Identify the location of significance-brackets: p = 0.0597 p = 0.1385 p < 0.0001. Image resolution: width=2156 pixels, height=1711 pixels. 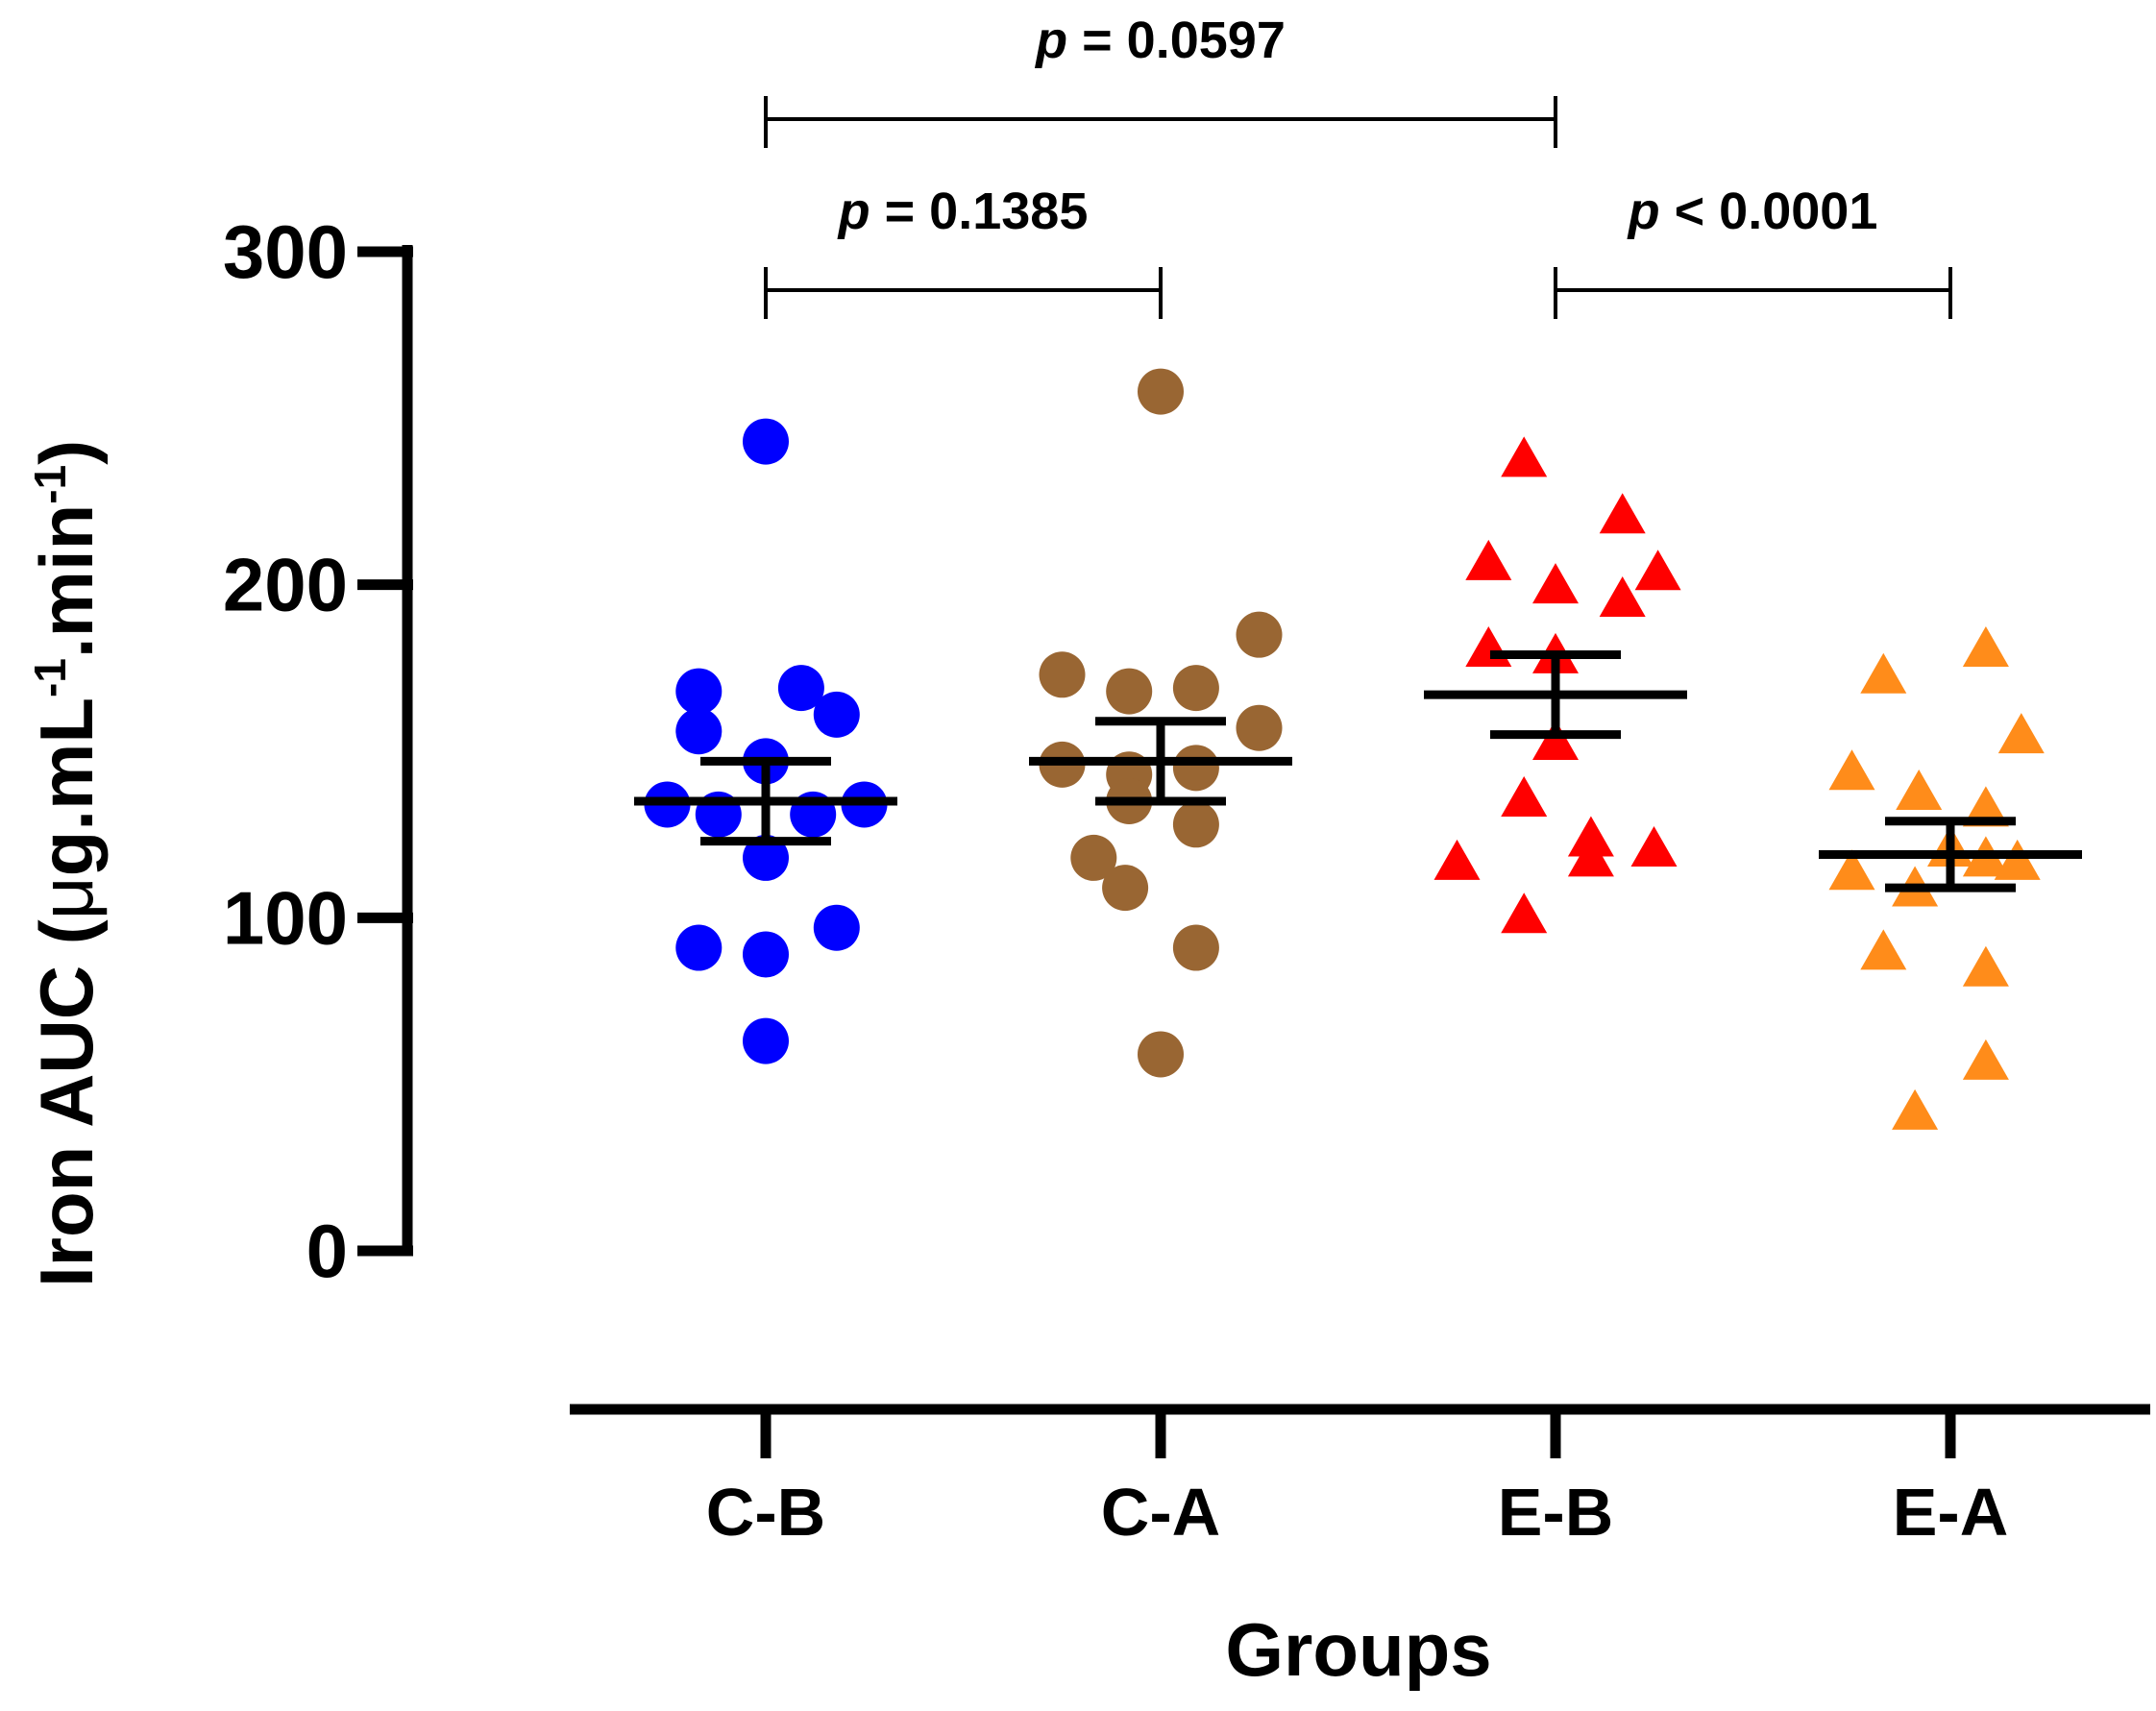
(1358, 165).